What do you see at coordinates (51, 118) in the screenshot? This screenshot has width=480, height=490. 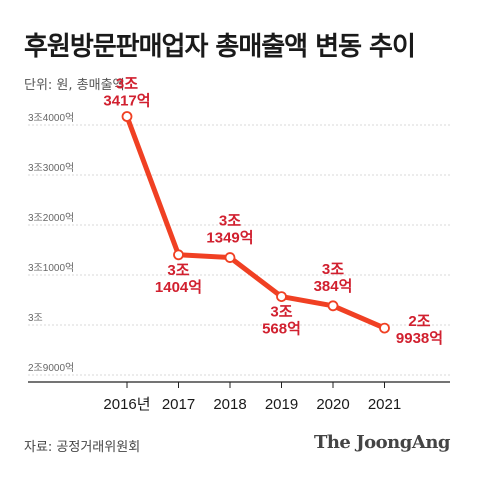 I see `y-tick-label: 3조4000억` at bounding box center [51, 118].